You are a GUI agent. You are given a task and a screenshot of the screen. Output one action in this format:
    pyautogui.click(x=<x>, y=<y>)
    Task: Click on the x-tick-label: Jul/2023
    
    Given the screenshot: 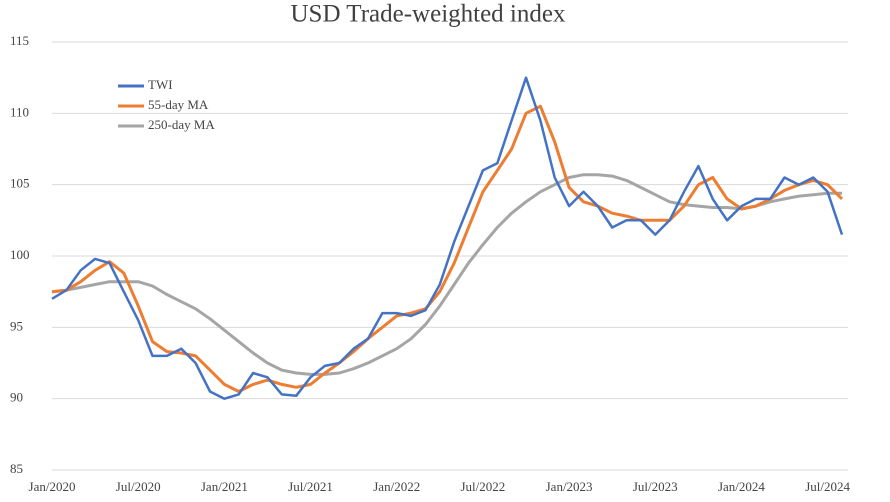 What is the action you would take?
    pyautogui.click(x=655, y=486)
    